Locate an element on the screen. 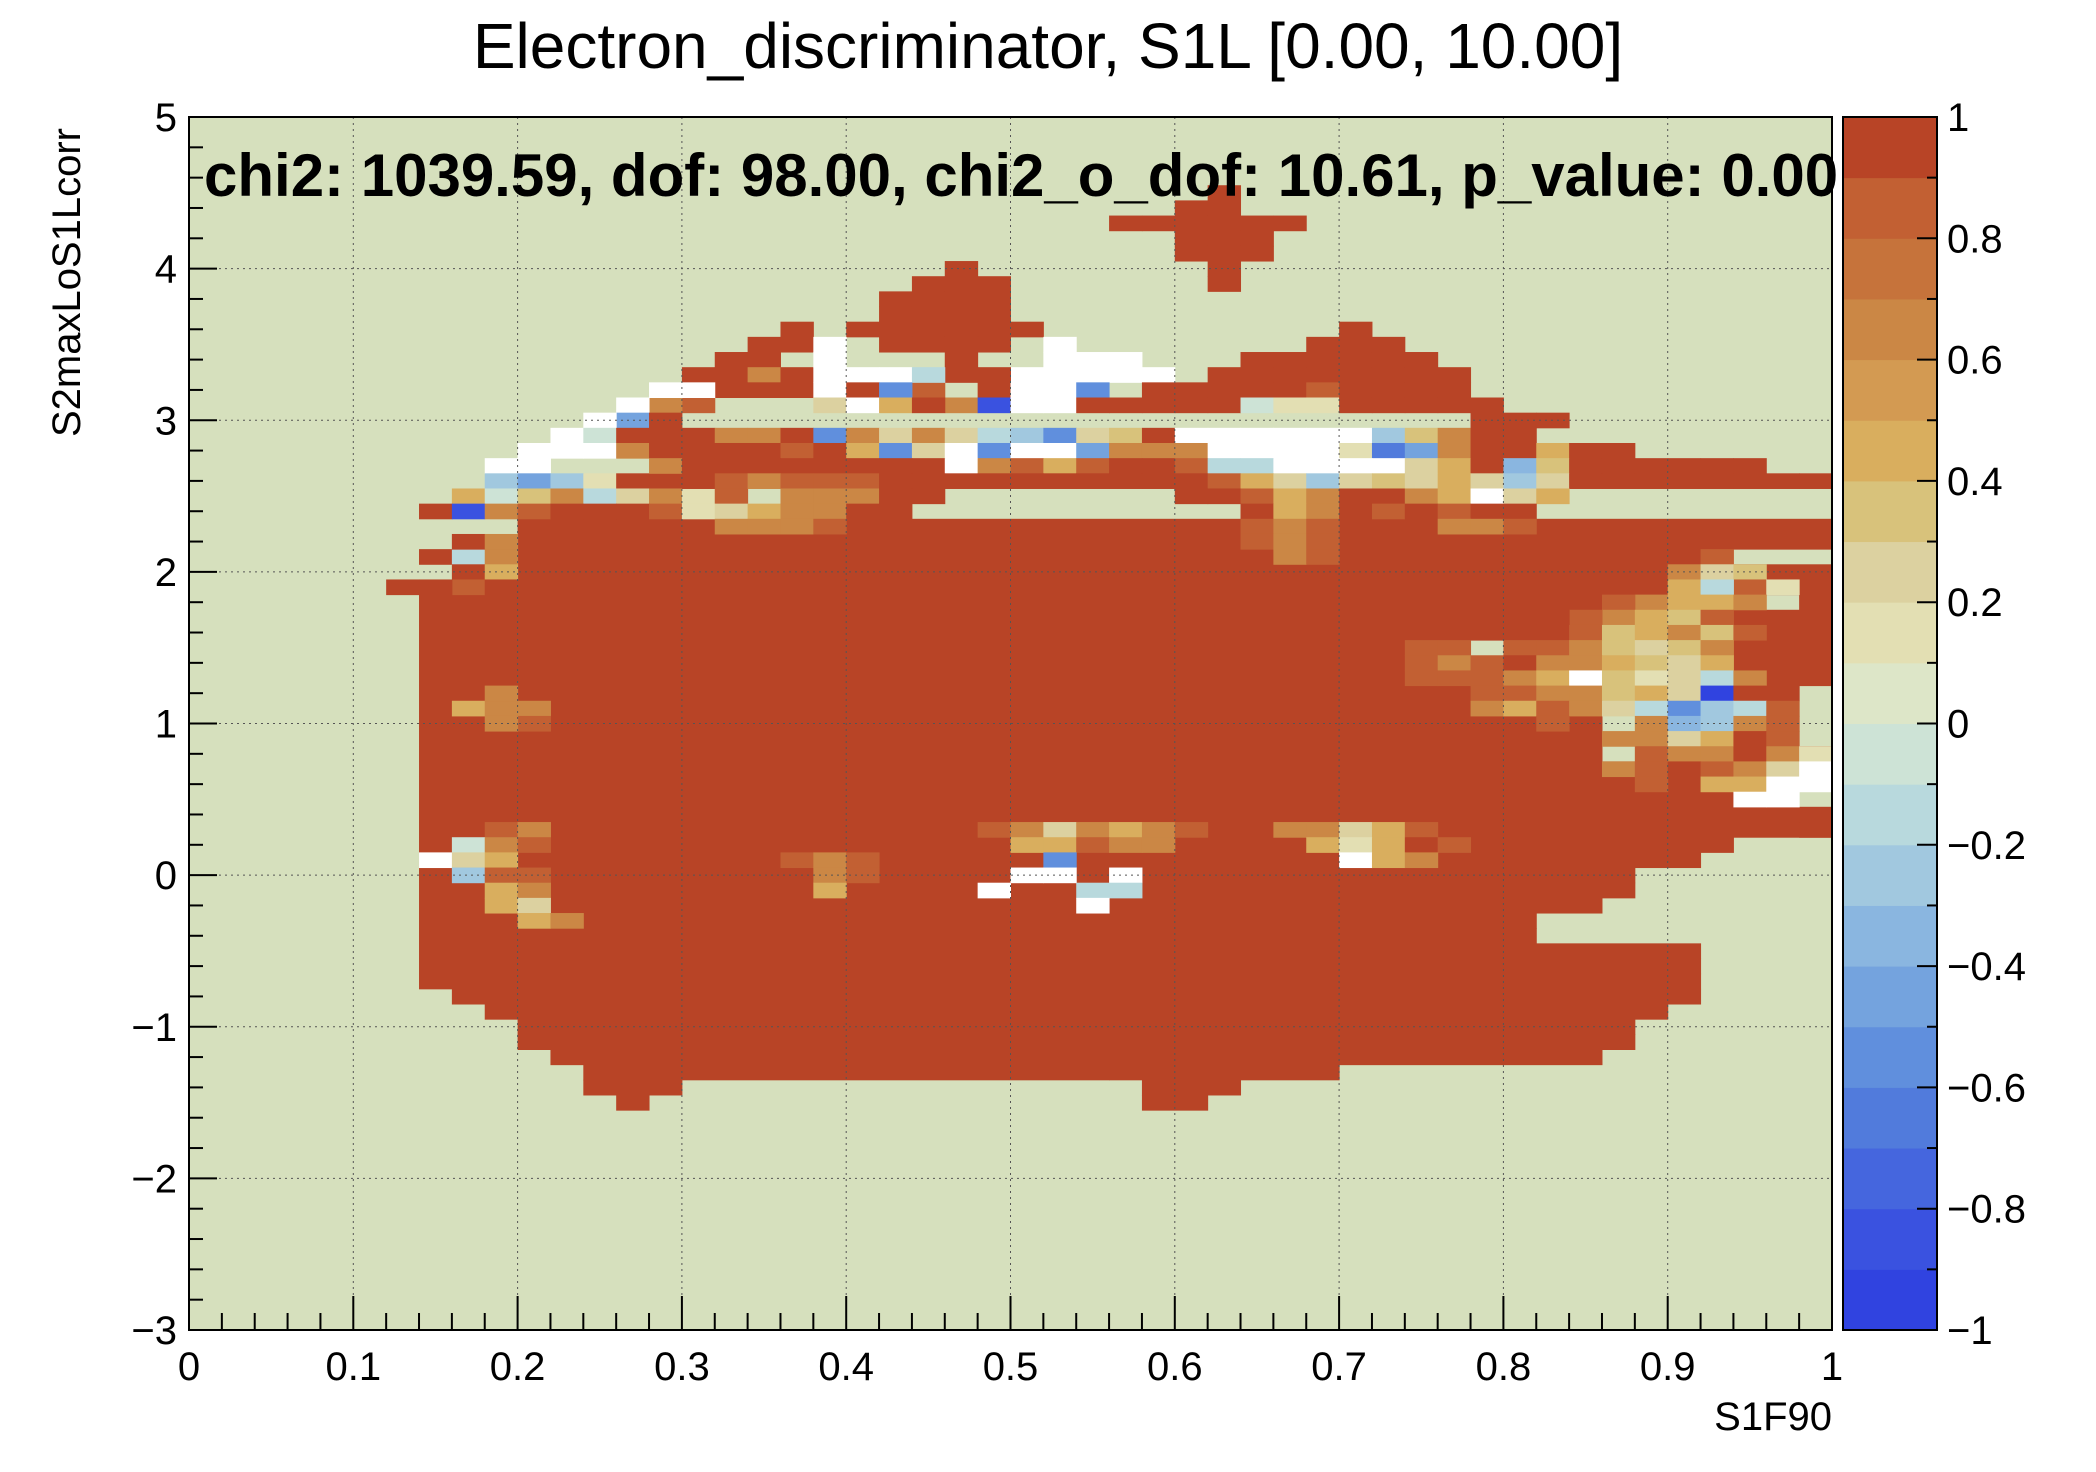 Image resolution: width=2096 pixels, height=1472 pixels. colorbar-tick-label: 0.4 is located at coordinates (1975, 482).